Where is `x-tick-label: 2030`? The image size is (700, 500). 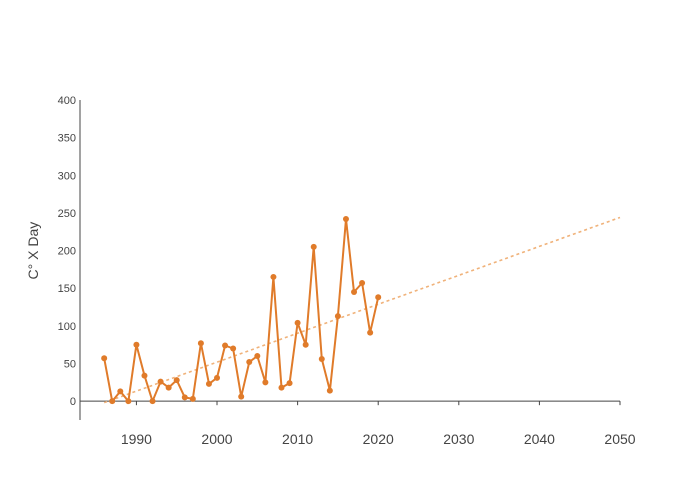 x-tick-label: 2030 is located at coordinates (458, 439).